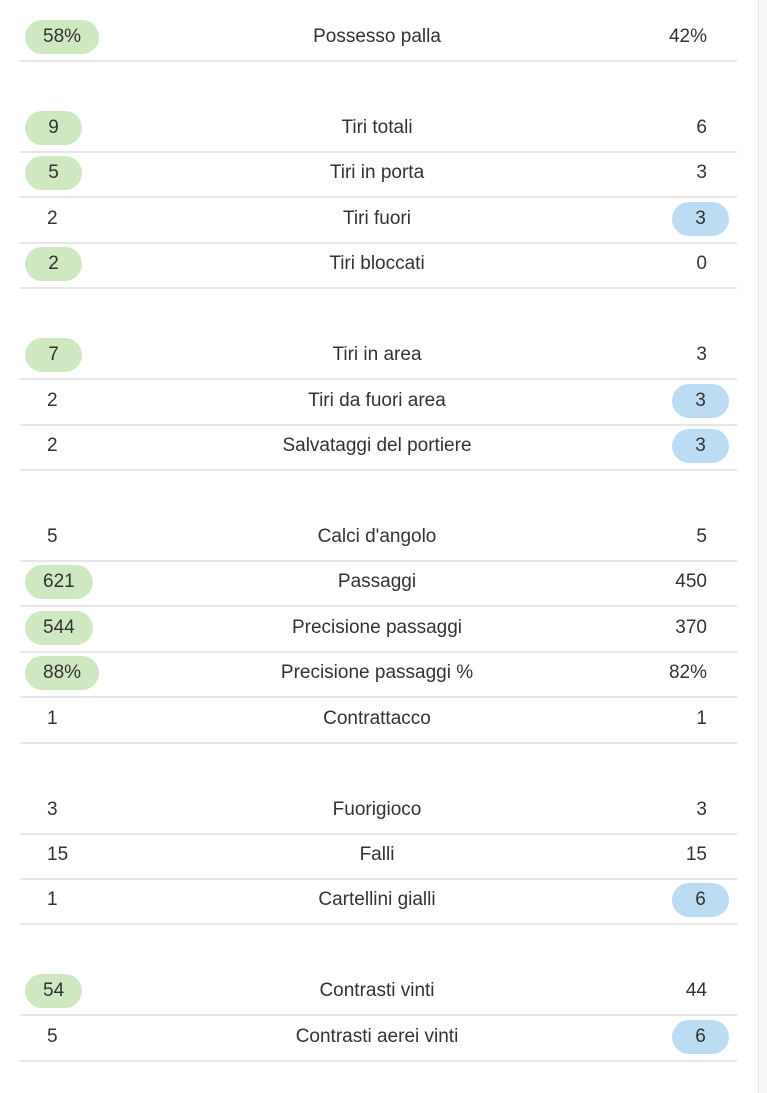 Image resolution: width=767 pixels, height=1093 pixels. What do you see at coordinates (377, 627) in the screenshot?
I see `stat-label: Precisione passaggi` at bounding box center [377, 627].